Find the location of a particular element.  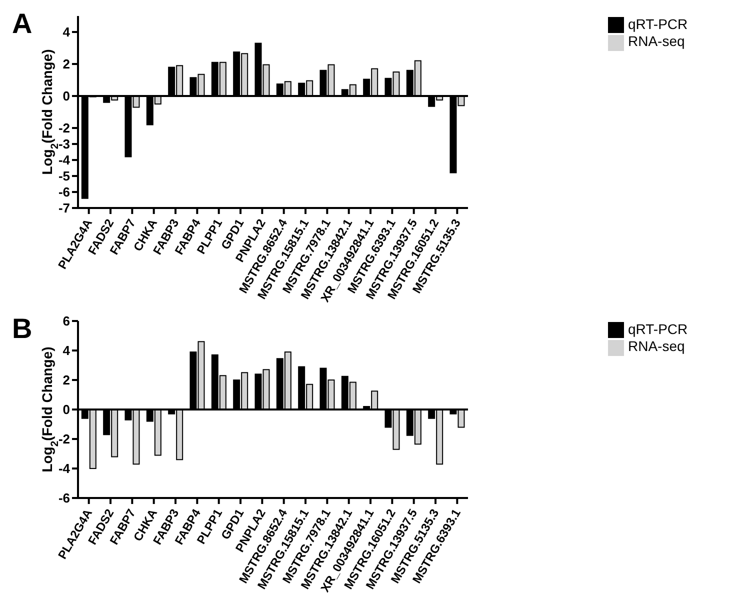

y-tick-label: -3 is located at coordinates (64, 144).